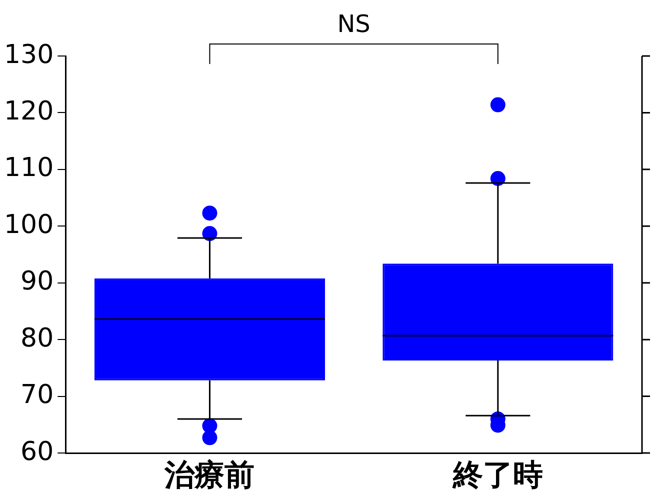 The height and width of the screenshot is (501, 658). I want to click on y-tick-label: 70, so click(37, 395).